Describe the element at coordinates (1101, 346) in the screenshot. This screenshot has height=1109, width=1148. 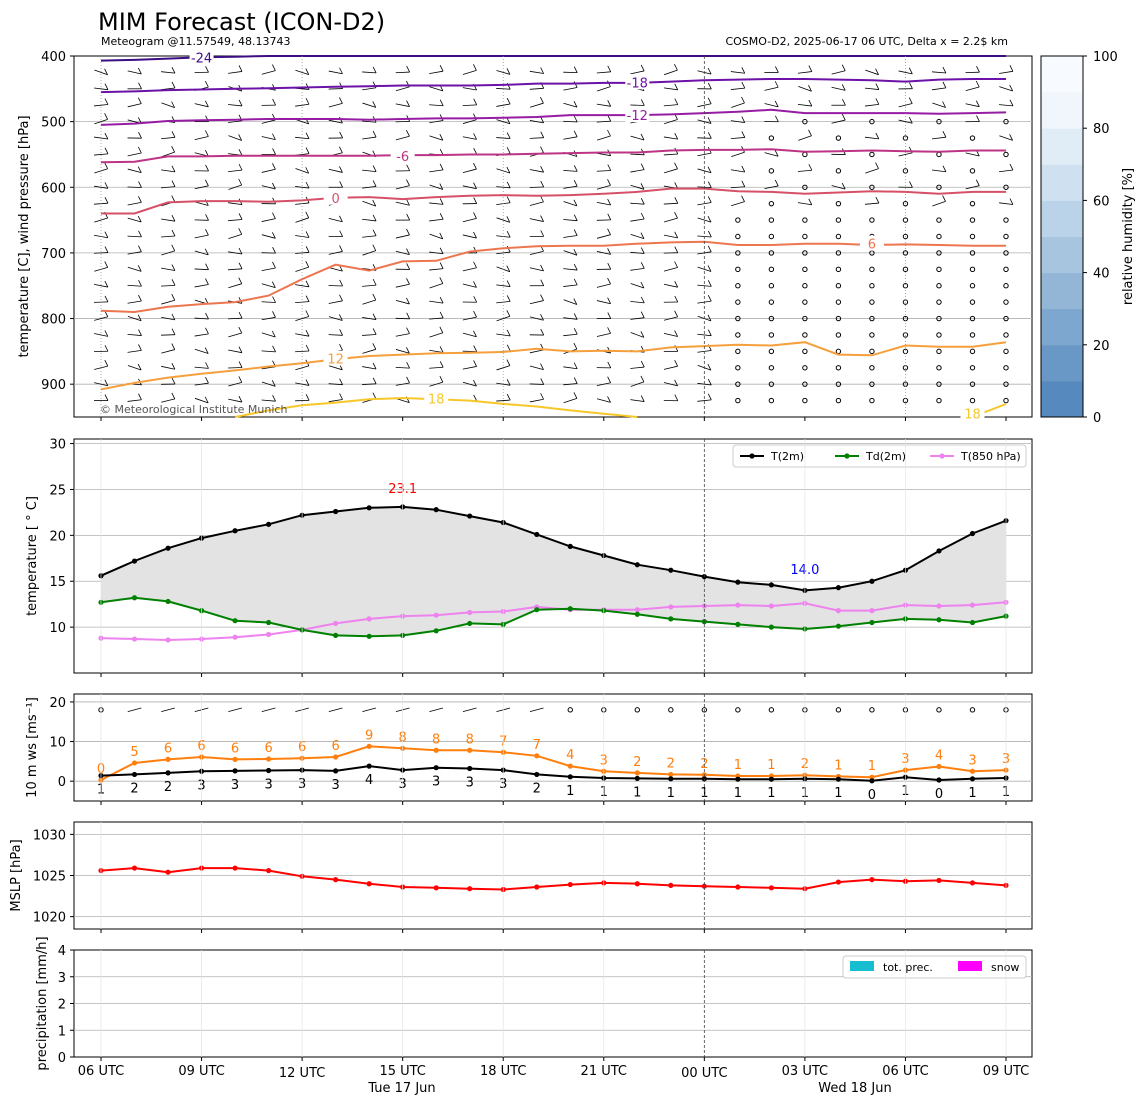
I see `colorbar-tick-label: 20` at that location.